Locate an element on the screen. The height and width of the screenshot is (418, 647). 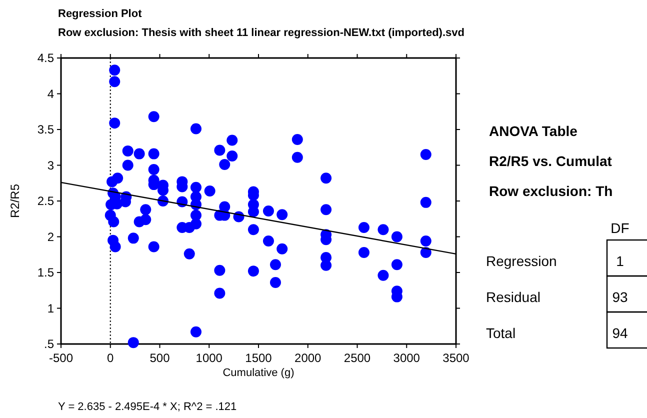
x-tick-label: -500 is located at coordinates (61, 358).